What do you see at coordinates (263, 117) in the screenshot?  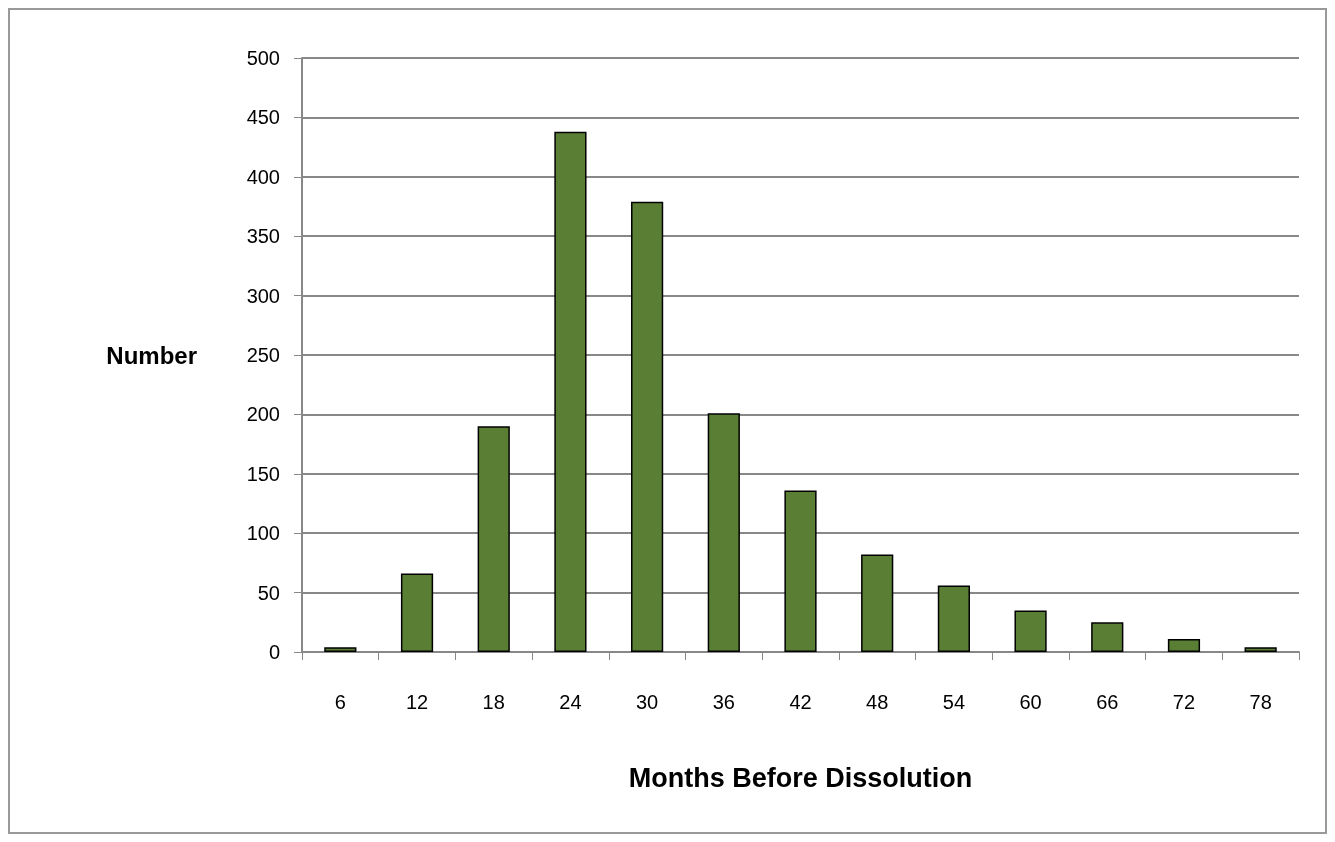 I see `y-tick-label: 450` at bounding box center [263, 117].